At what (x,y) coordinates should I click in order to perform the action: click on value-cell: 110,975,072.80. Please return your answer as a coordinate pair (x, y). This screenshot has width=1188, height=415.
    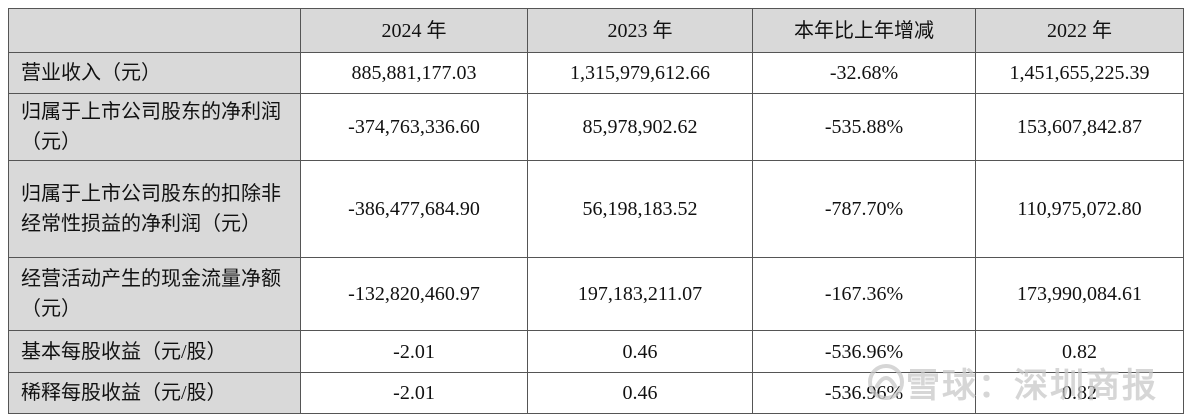
    Looking at the image, I should click on (1079, 209).